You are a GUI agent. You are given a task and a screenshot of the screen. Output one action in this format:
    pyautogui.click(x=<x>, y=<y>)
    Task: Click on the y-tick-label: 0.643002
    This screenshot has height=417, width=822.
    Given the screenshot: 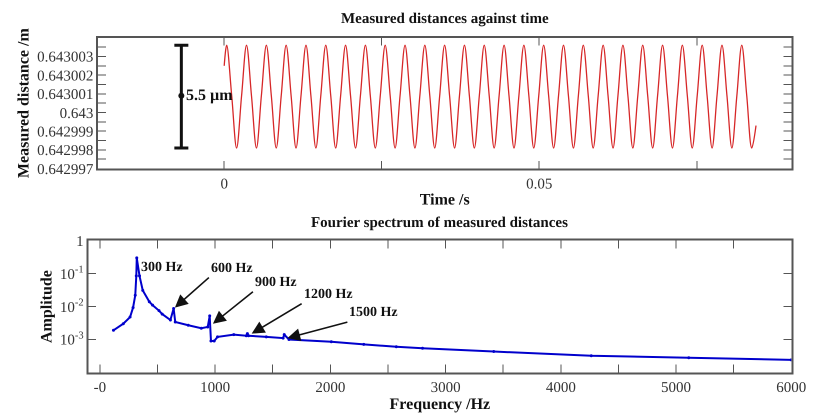 What is the action you would take?
    pyautogui.click(x=65, y=76)
    